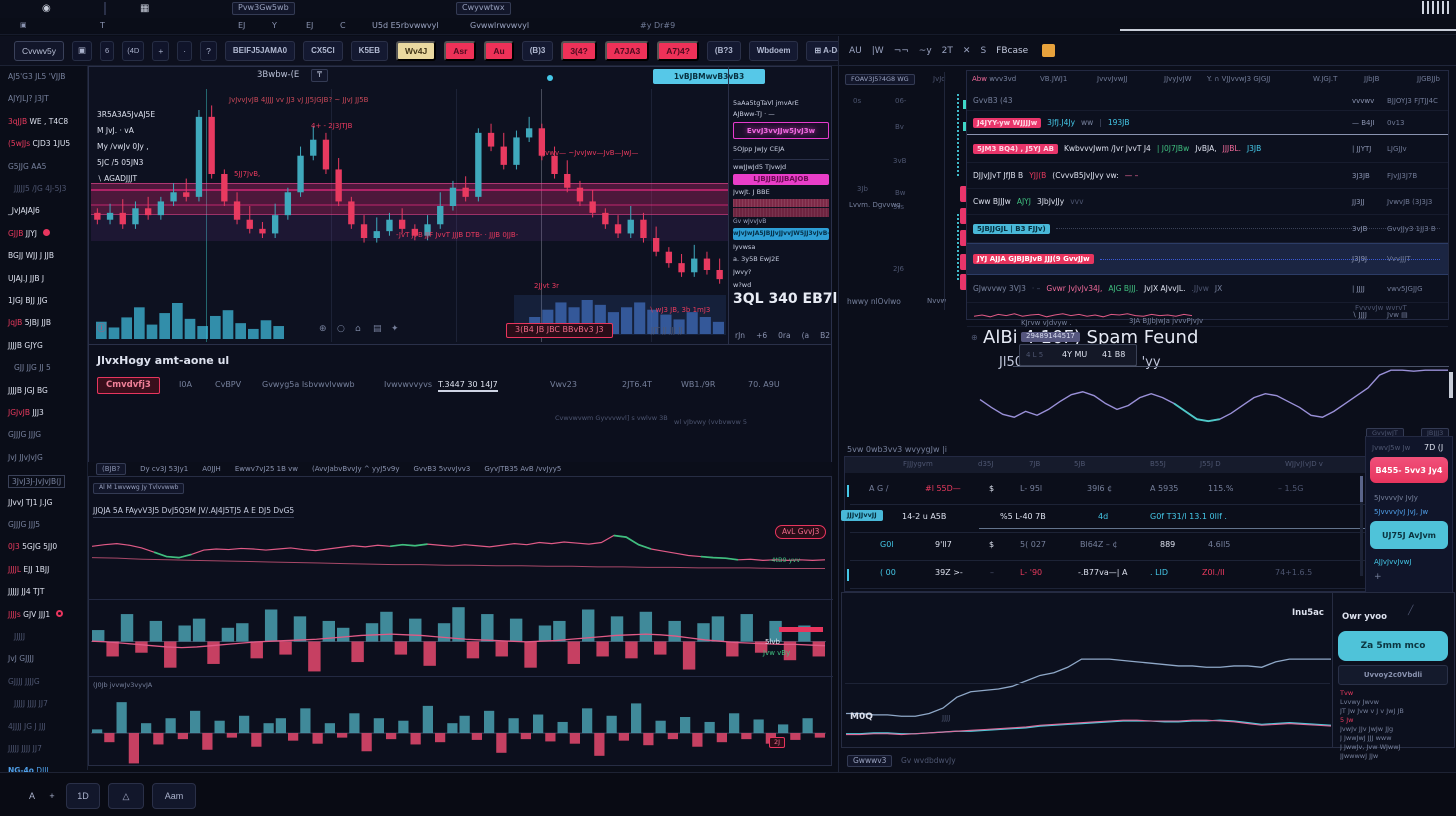 Image resolution: width=1456 pixels, height=816 pixels. I want to click on action-link-1: 5JvvvvJv JvJy, so click(1396, 498).